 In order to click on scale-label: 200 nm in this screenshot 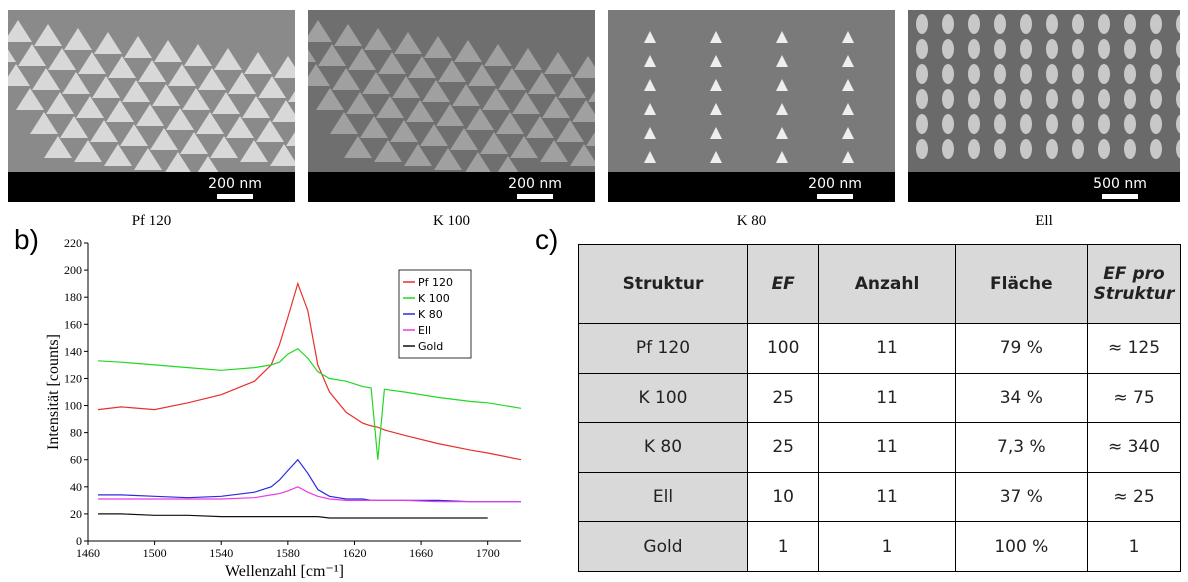, I will do `click(535, 184)`.